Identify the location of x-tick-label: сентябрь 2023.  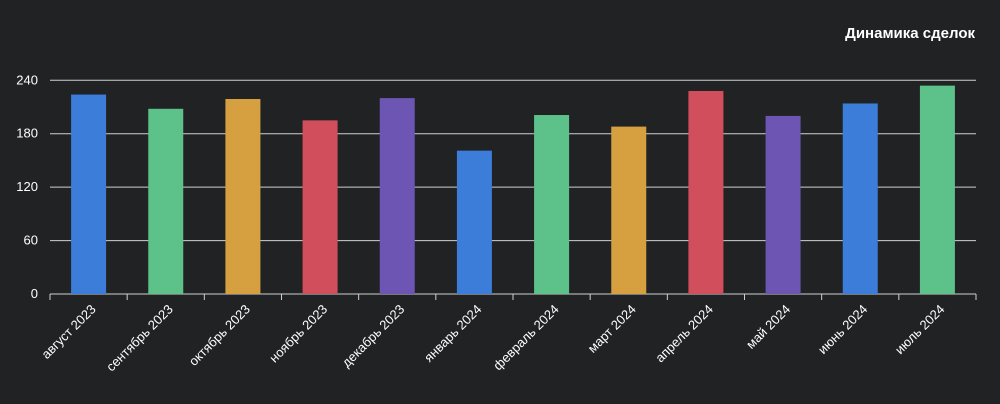
(139, 338).